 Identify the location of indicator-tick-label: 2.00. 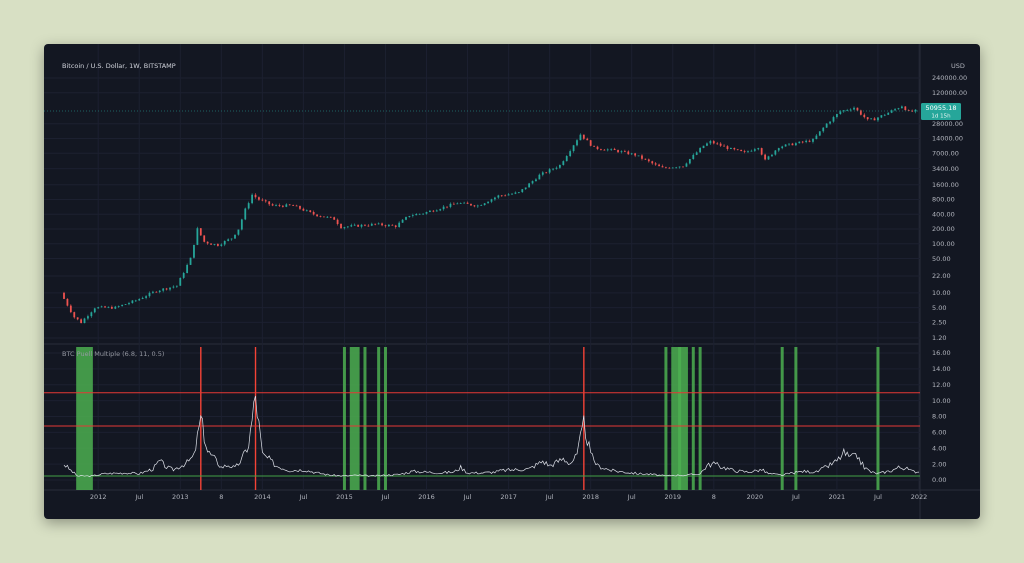
(939, 464).